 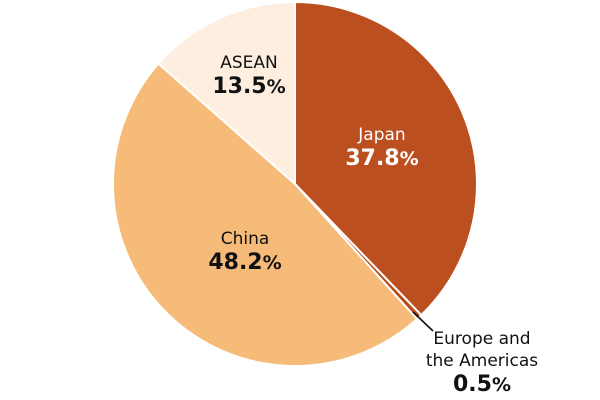 I want to click on label-japan-name: Japan, so click(x=382, y=135).